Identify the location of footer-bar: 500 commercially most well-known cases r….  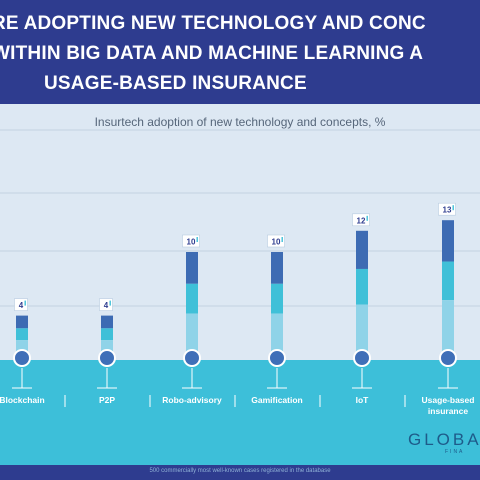
(240, 472).